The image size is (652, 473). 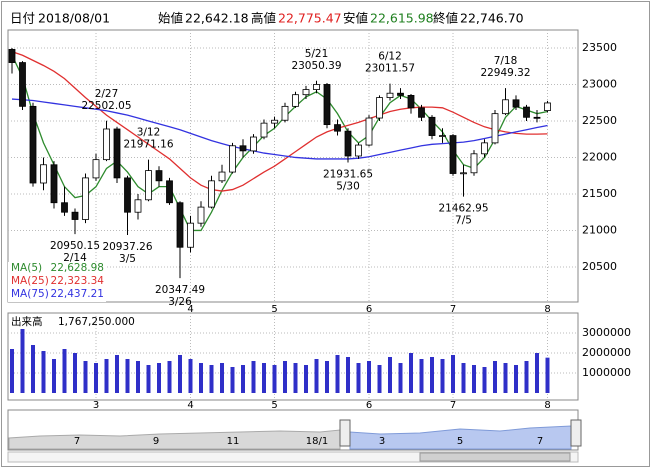 I want to click on y-tick-label: 21000, so click(x=599, y=229).